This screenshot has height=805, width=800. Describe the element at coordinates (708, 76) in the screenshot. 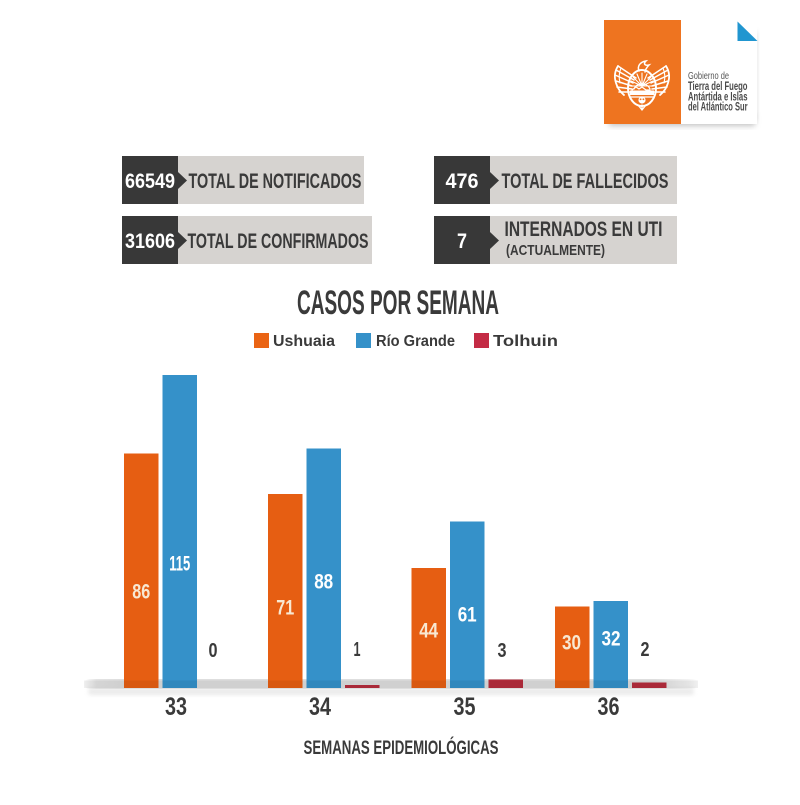

I see `svg-text: Gobierno de` at that location.